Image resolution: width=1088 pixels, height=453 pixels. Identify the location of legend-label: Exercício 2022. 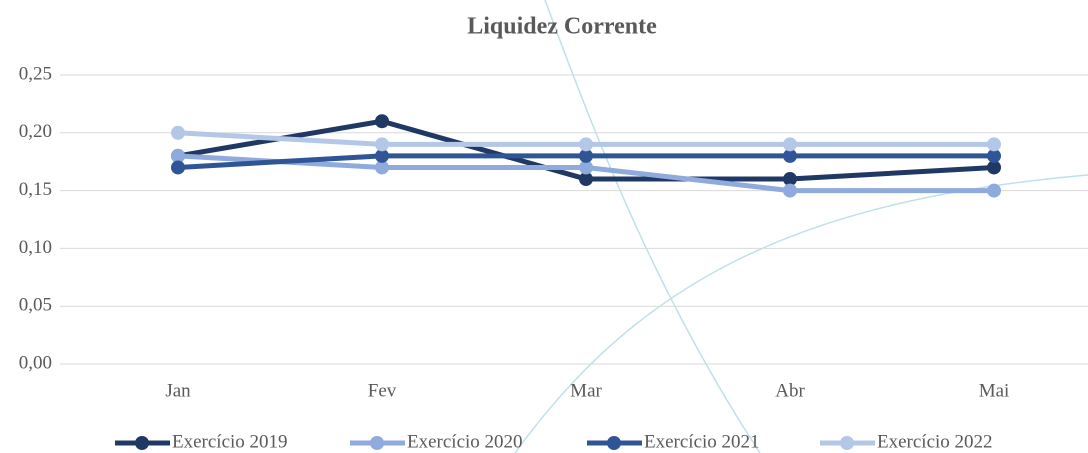
(935, 441).